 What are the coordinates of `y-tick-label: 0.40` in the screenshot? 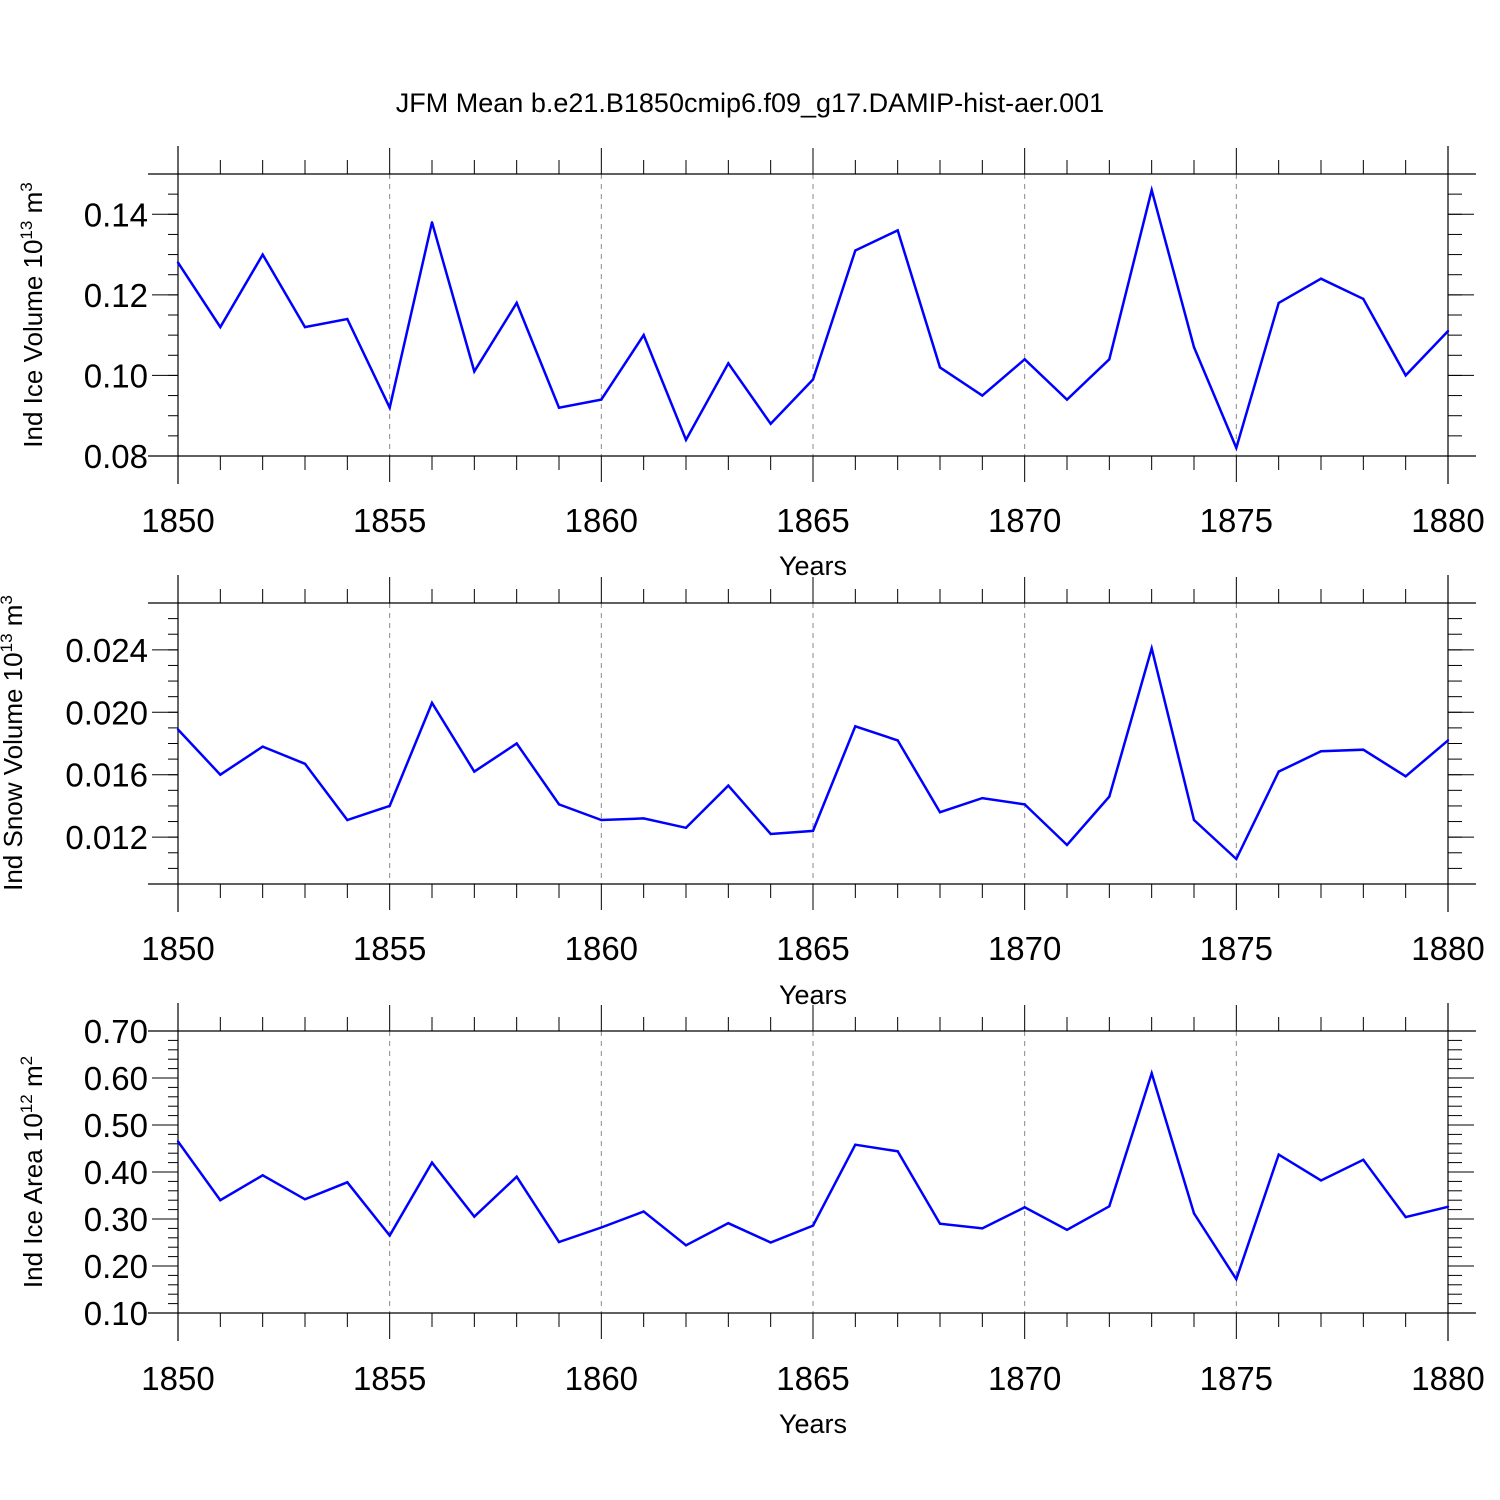 It's located at (116, 1172).